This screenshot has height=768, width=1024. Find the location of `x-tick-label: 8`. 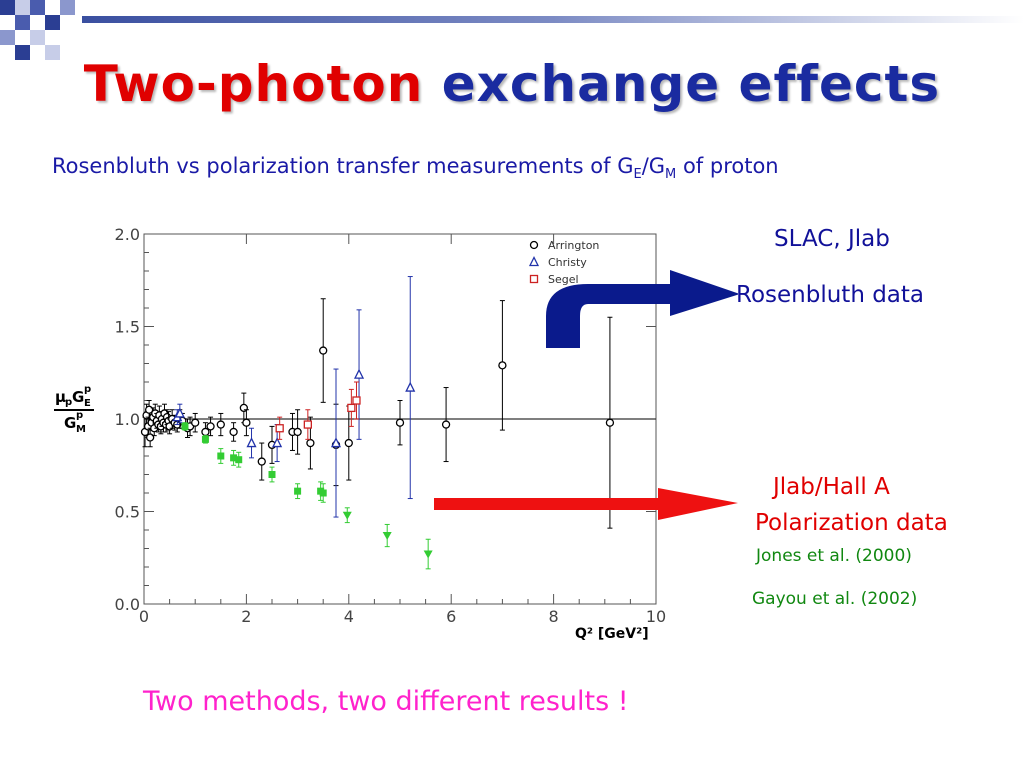

x-tick-label: 8 is located at coordinates (554, 616).